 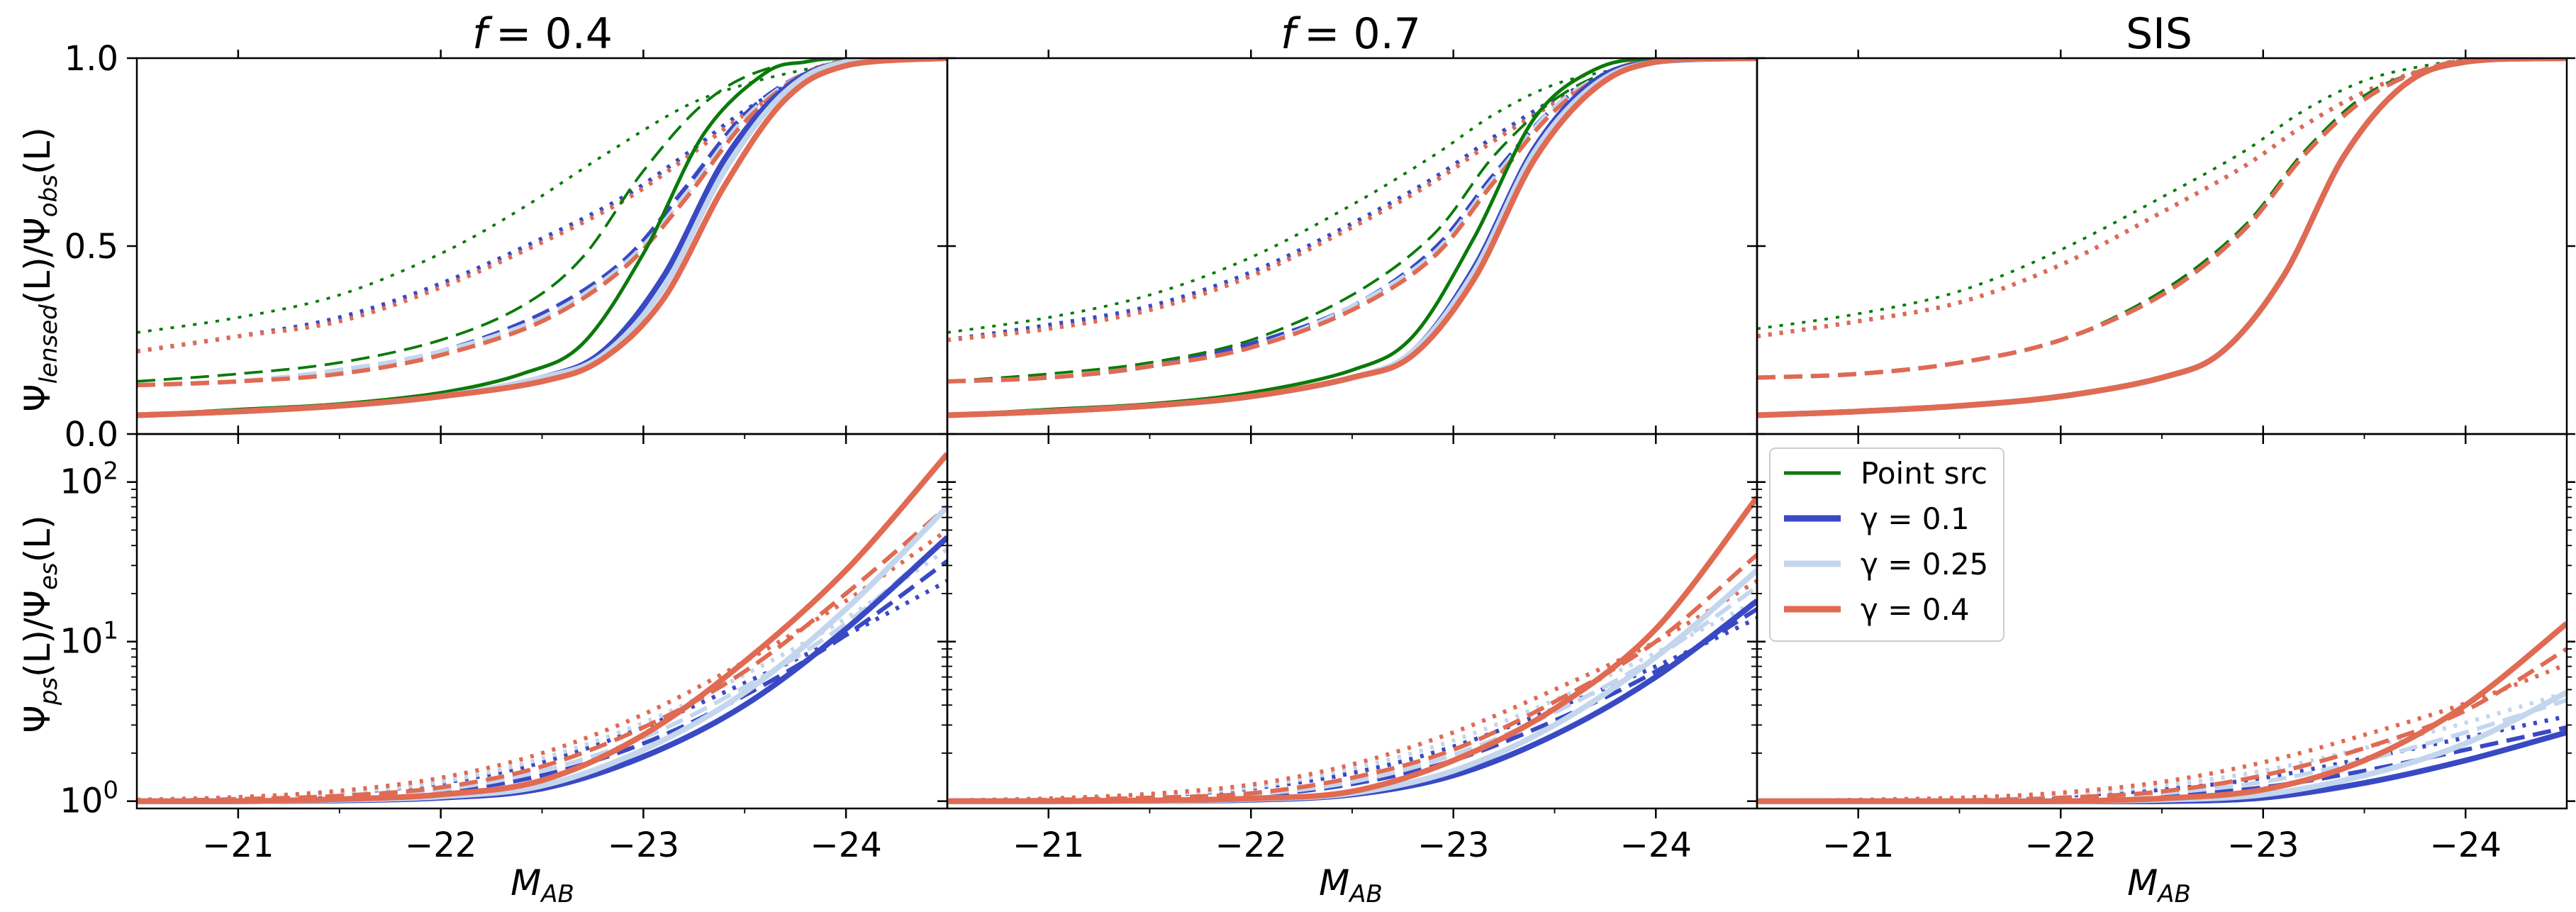 I want to click on y-tick-label: 10², so click(x=89, y=480).